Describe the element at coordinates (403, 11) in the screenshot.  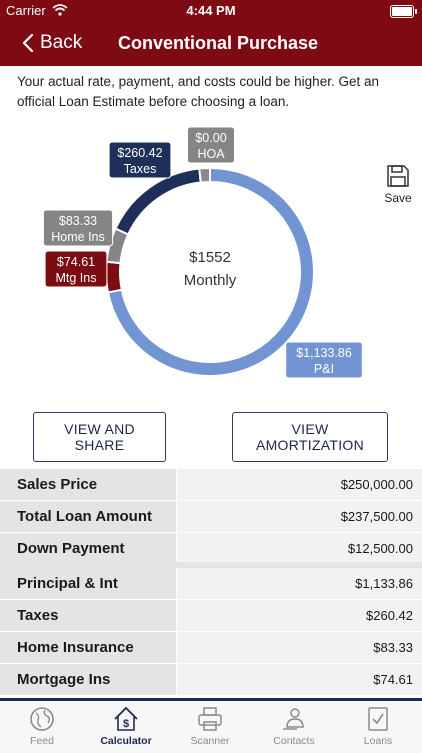
I see `battery-icon` at that location.